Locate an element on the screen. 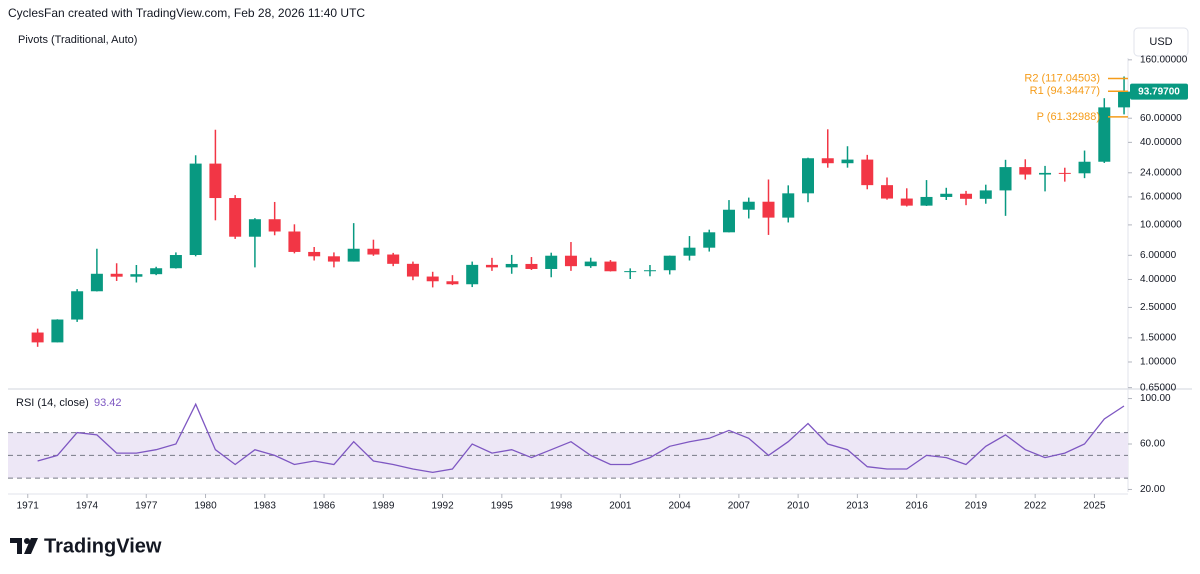 This screenshot has width=1200, height=574. y-tick-label: 10.00000 is located at coordinates (1161, 225).